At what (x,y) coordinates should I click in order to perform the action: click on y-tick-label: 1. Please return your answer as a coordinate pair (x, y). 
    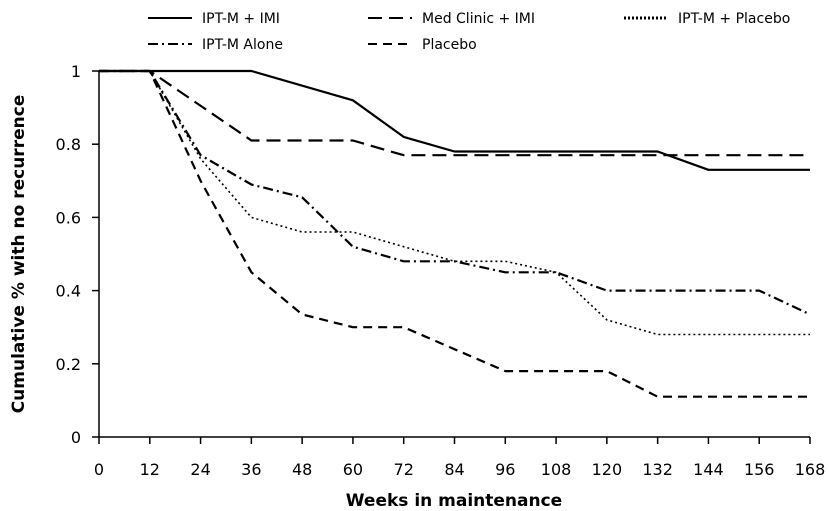
    Looking at the image, I should click on (76, 71).